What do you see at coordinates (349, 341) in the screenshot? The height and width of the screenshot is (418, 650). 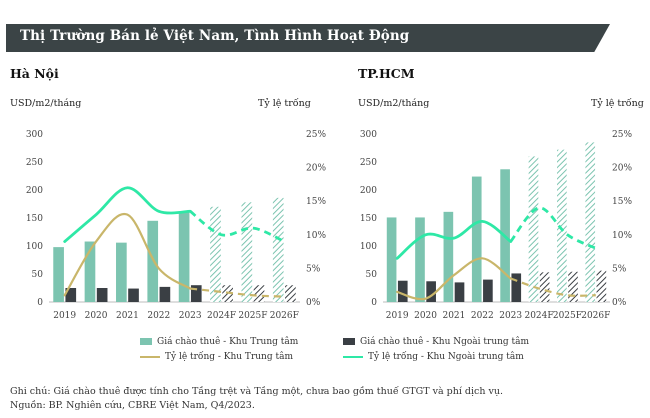 I see `legend-swatch-rent-noncbd` at bounding box center [349, 341].